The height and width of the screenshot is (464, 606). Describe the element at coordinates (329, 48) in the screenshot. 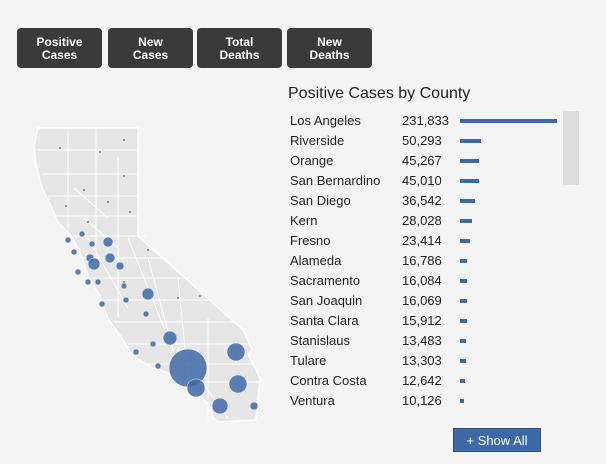

I see `tab-new-deaths: New Deaths` at that location.